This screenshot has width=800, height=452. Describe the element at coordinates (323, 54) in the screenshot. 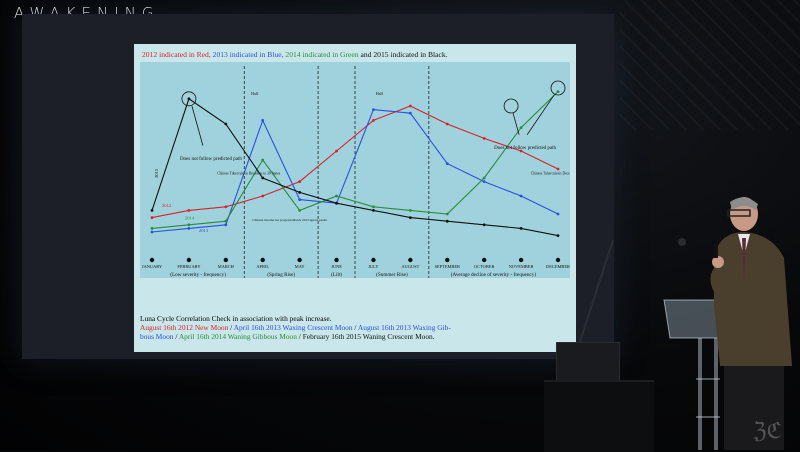

I see `legend-green: 2014 indicated in Green` at that location.